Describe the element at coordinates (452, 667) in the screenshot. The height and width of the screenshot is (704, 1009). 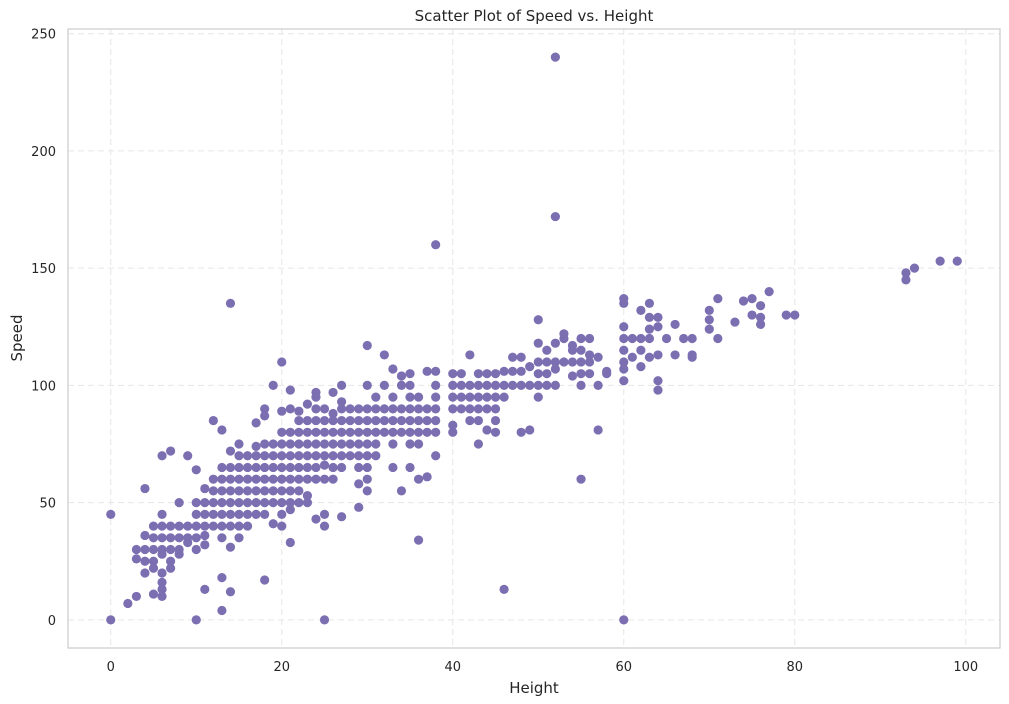
I see `x-tick-label: 40` at that location.